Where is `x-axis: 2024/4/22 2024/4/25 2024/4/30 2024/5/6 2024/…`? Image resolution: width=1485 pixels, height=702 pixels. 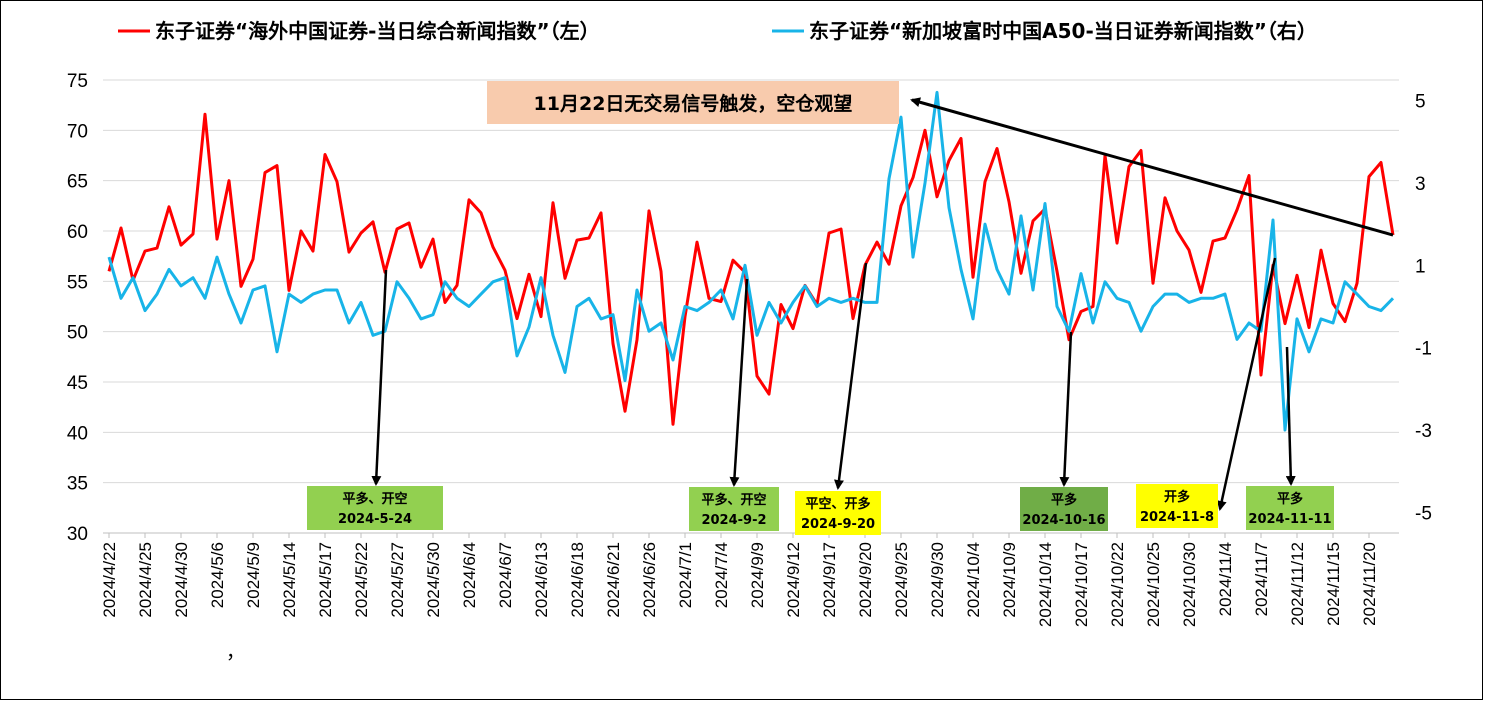
x-axis: 2024/4/22 2024/4/25 2024/4/30 2024/5/6 2024/… is located at coordinates (739, 580).